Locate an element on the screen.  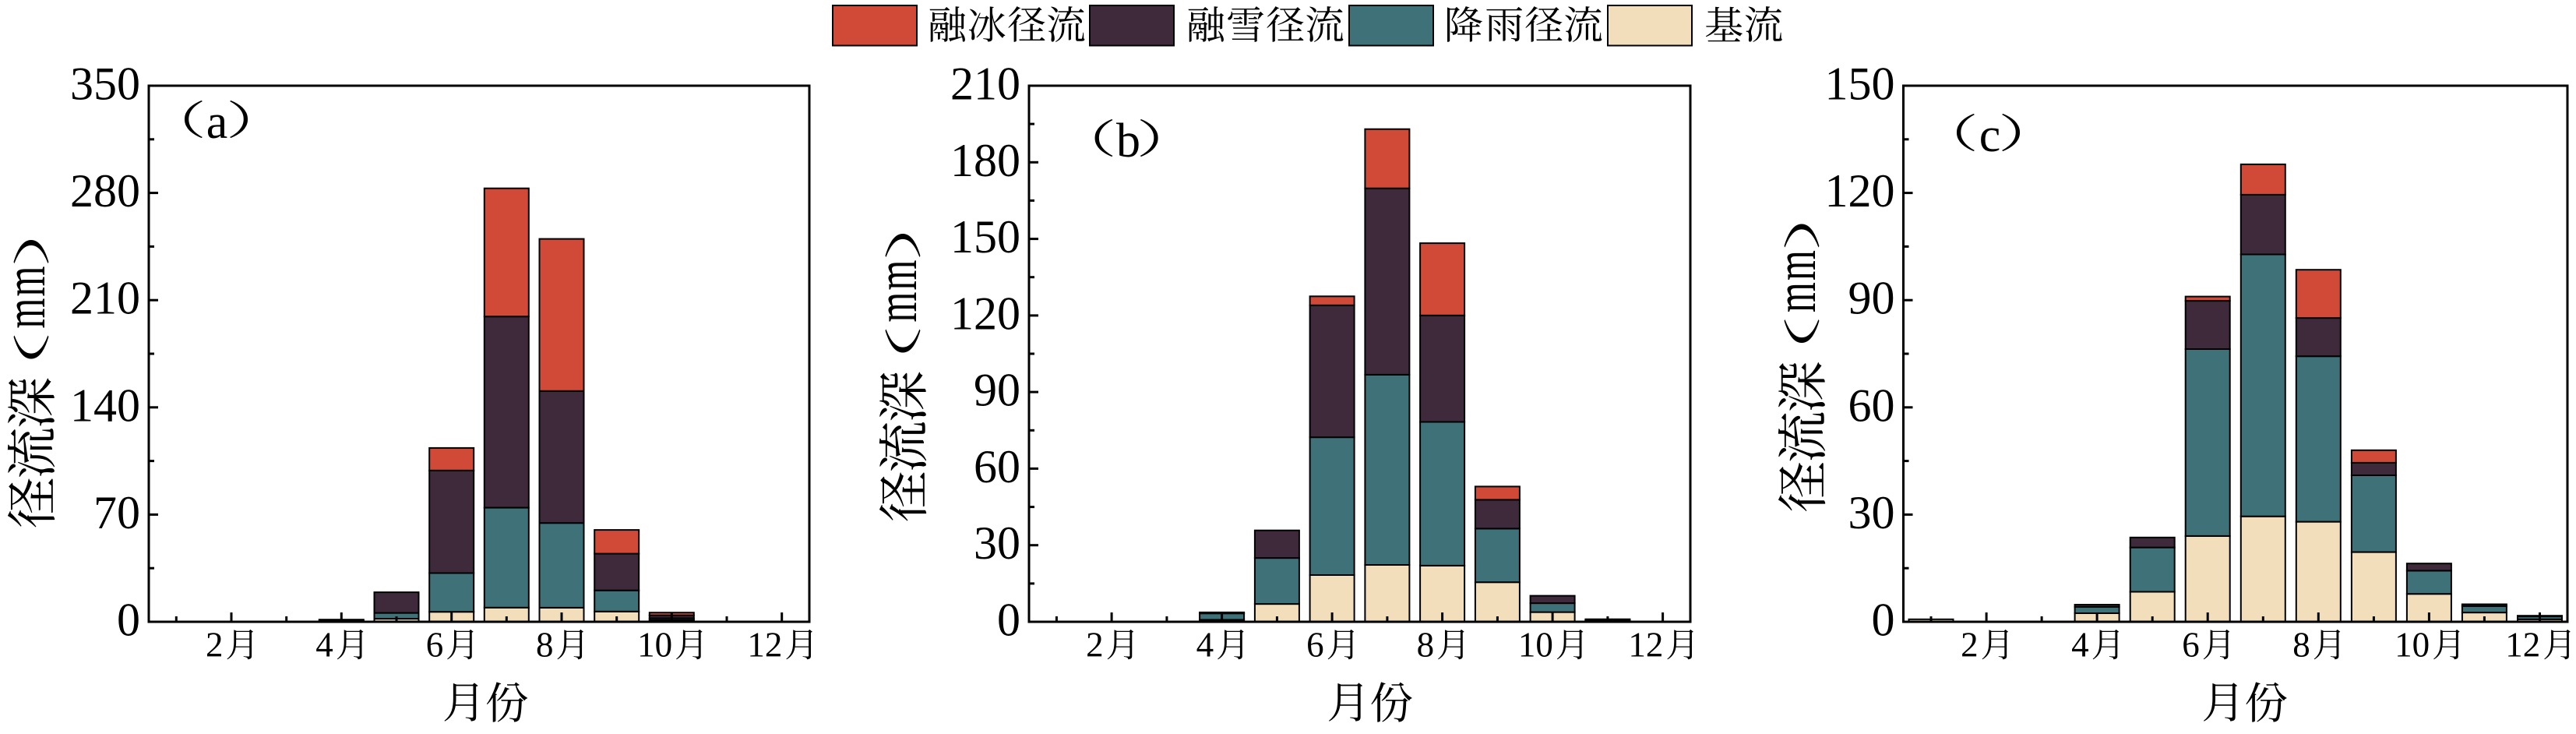
svg-text: 280 is located at coordinates (105, 191).